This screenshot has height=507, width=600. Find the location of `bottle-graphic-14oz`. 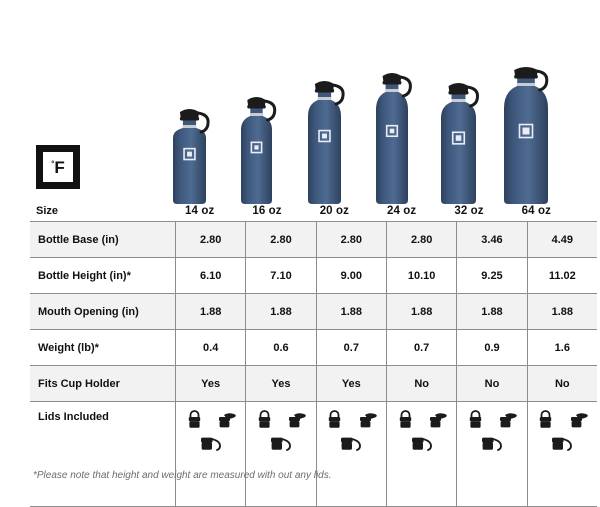

bottle-graphic-14oz is located at coordinates (191, 156).